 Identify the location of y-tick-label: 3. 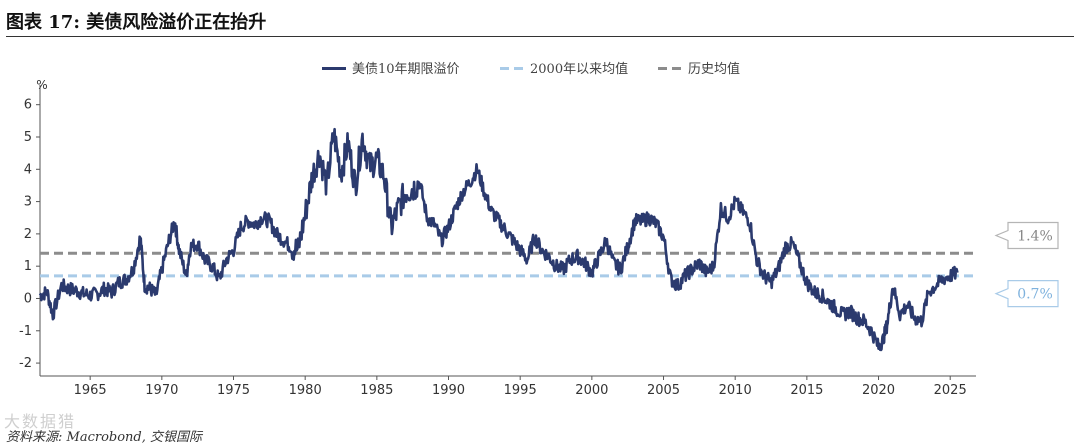
(28, 202).